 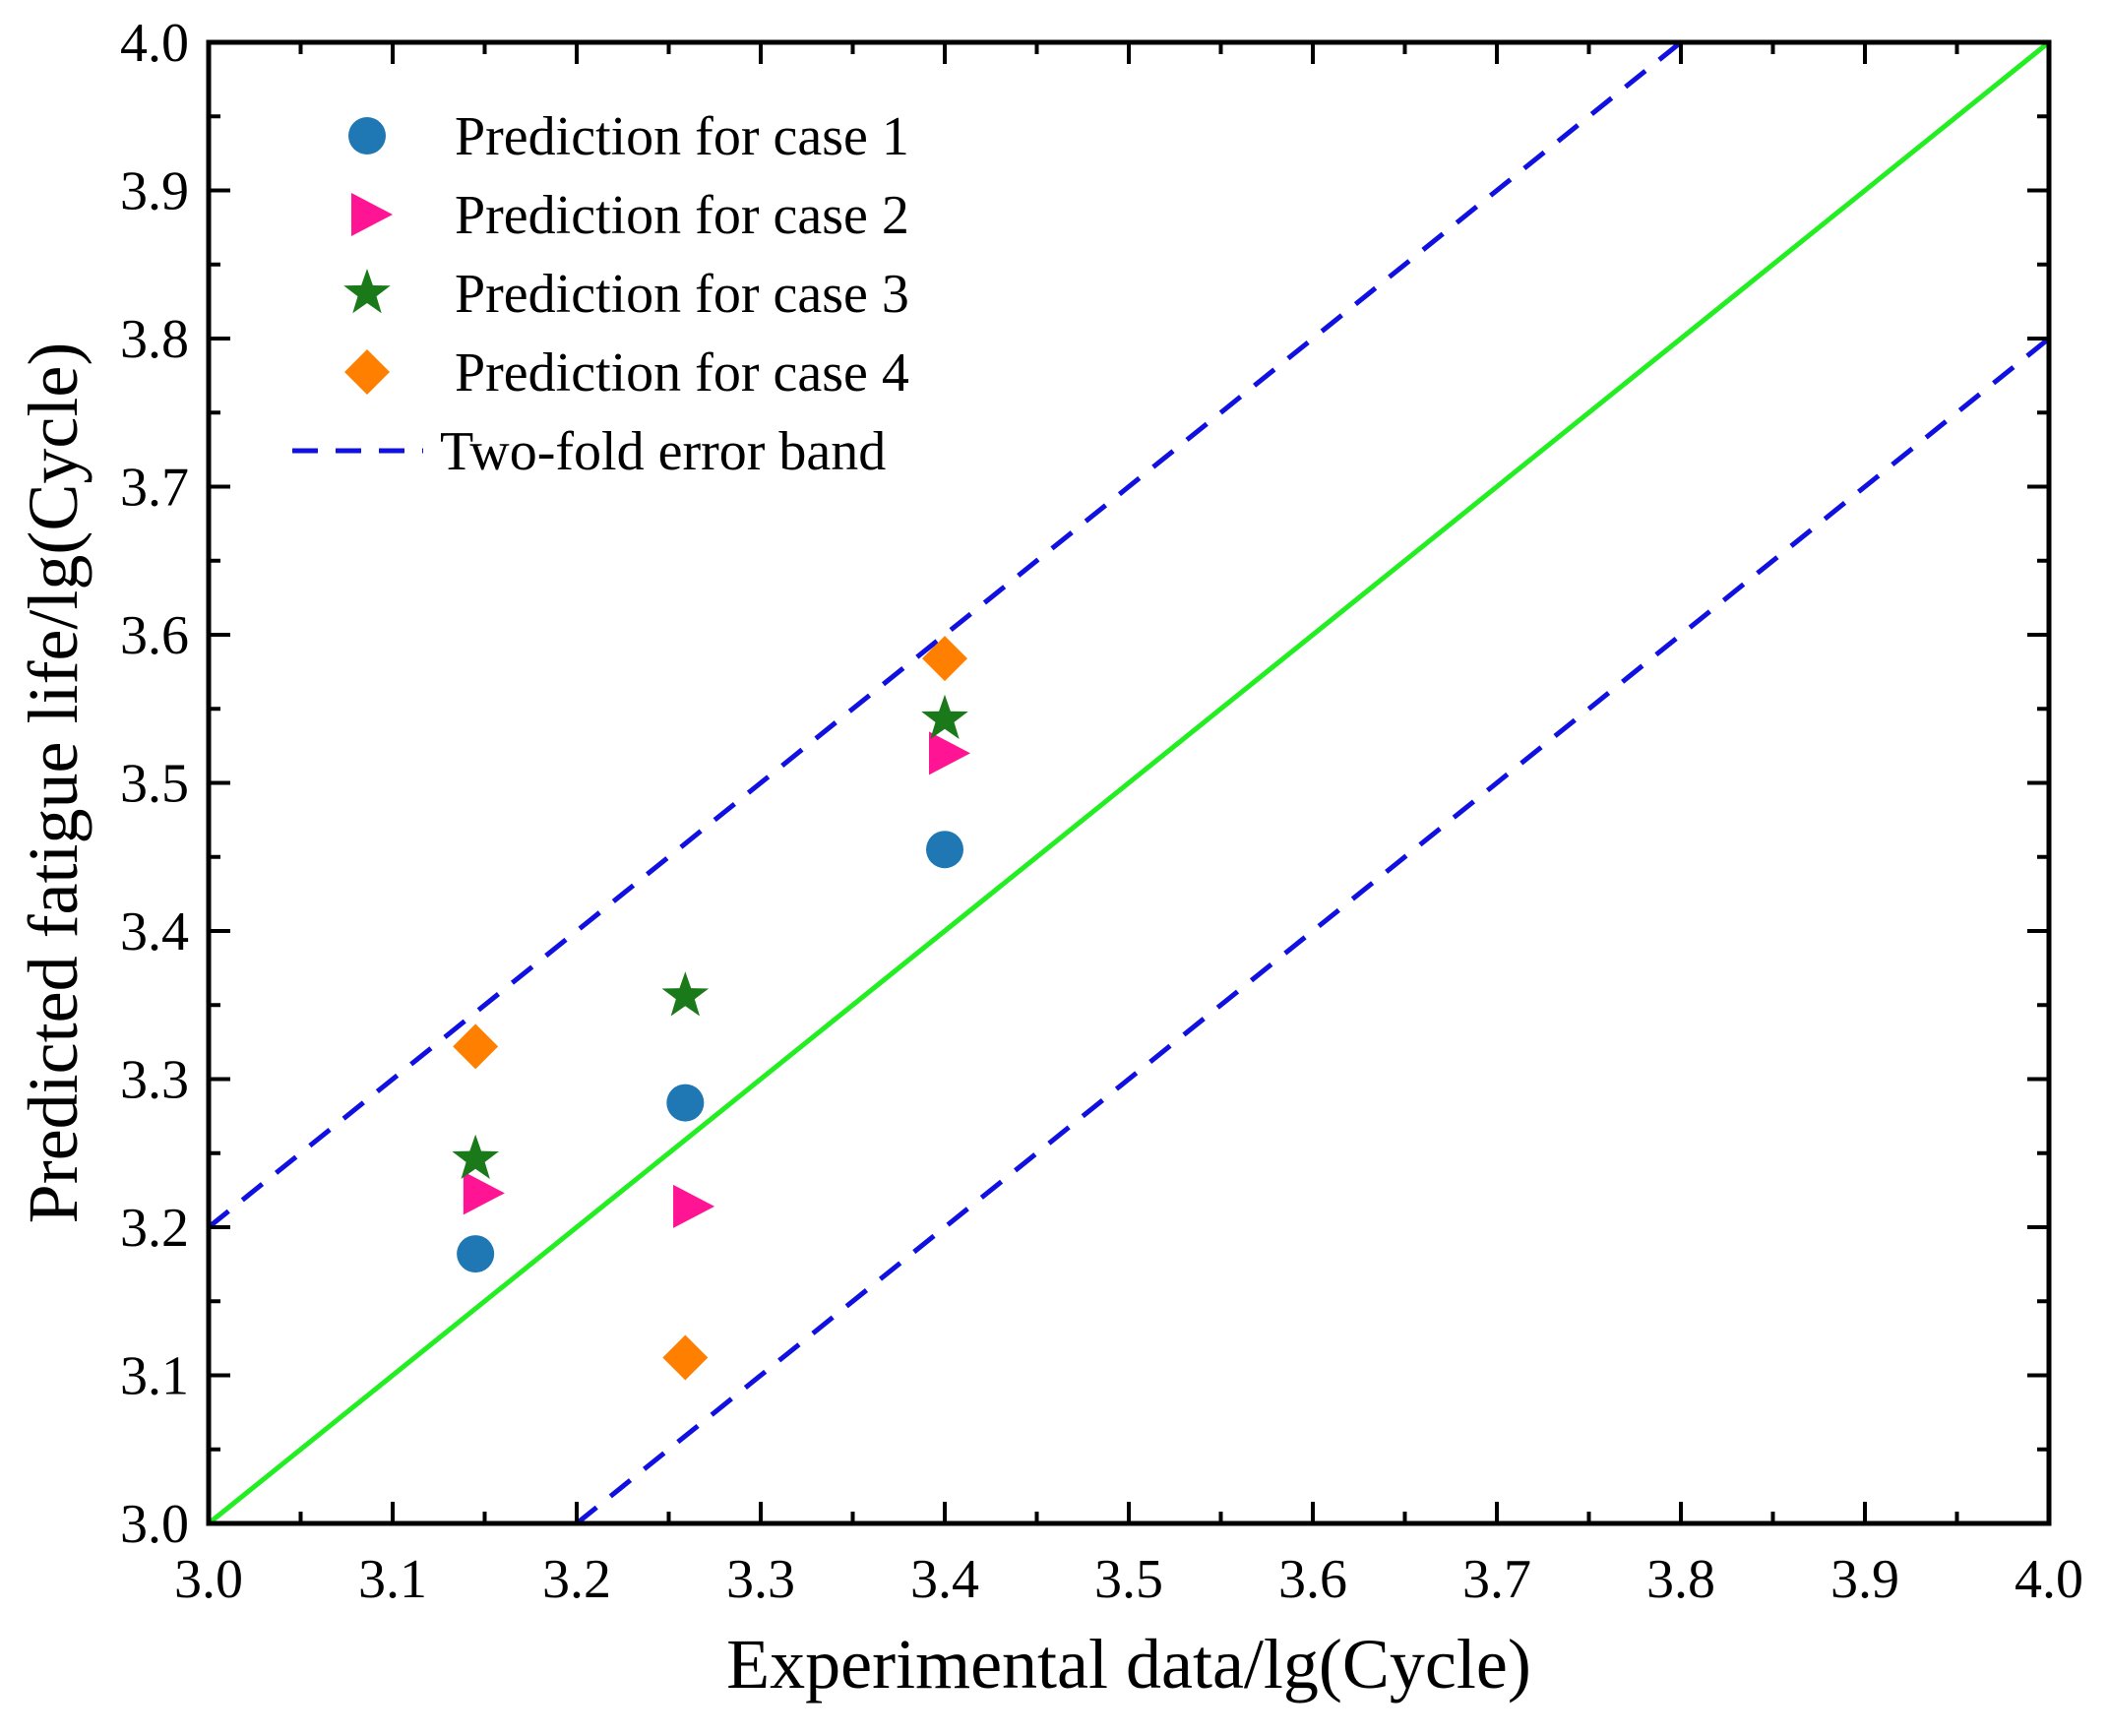 I want to click on x-tick-label: 3.4, so click(x=944, y=1579).